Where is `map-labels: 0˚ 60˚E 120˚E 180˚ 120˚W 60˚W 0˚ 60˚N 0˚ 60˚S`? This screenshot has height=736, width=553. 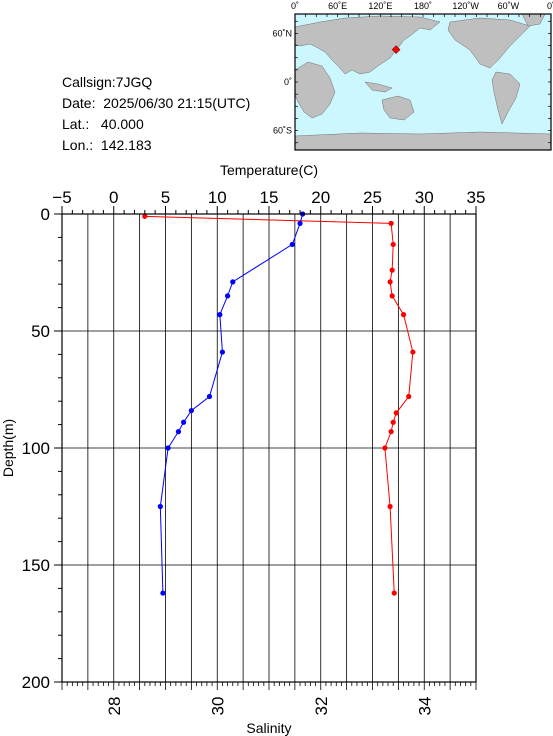
map-labels: 0˚ 60˚E 120˚E 180˚ 120˚W 60˚W 0˚ 60˚N 0˚ 60˚S is located at coordinates (412, 68).